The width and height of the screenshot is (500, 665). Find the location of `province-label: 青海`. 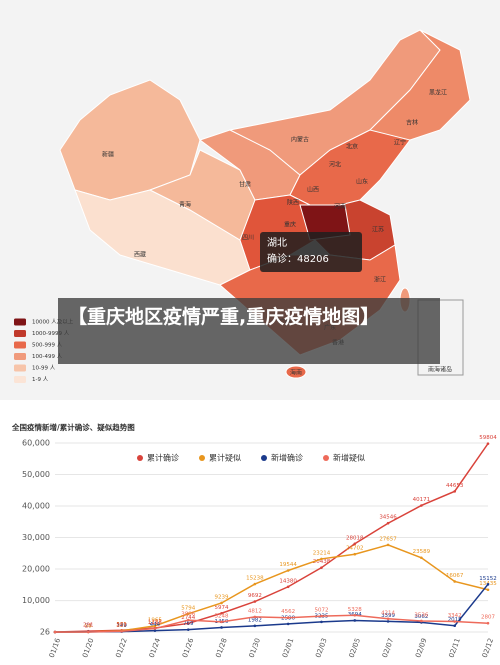

province-label: 青海 is located at coordinates (185, 205).